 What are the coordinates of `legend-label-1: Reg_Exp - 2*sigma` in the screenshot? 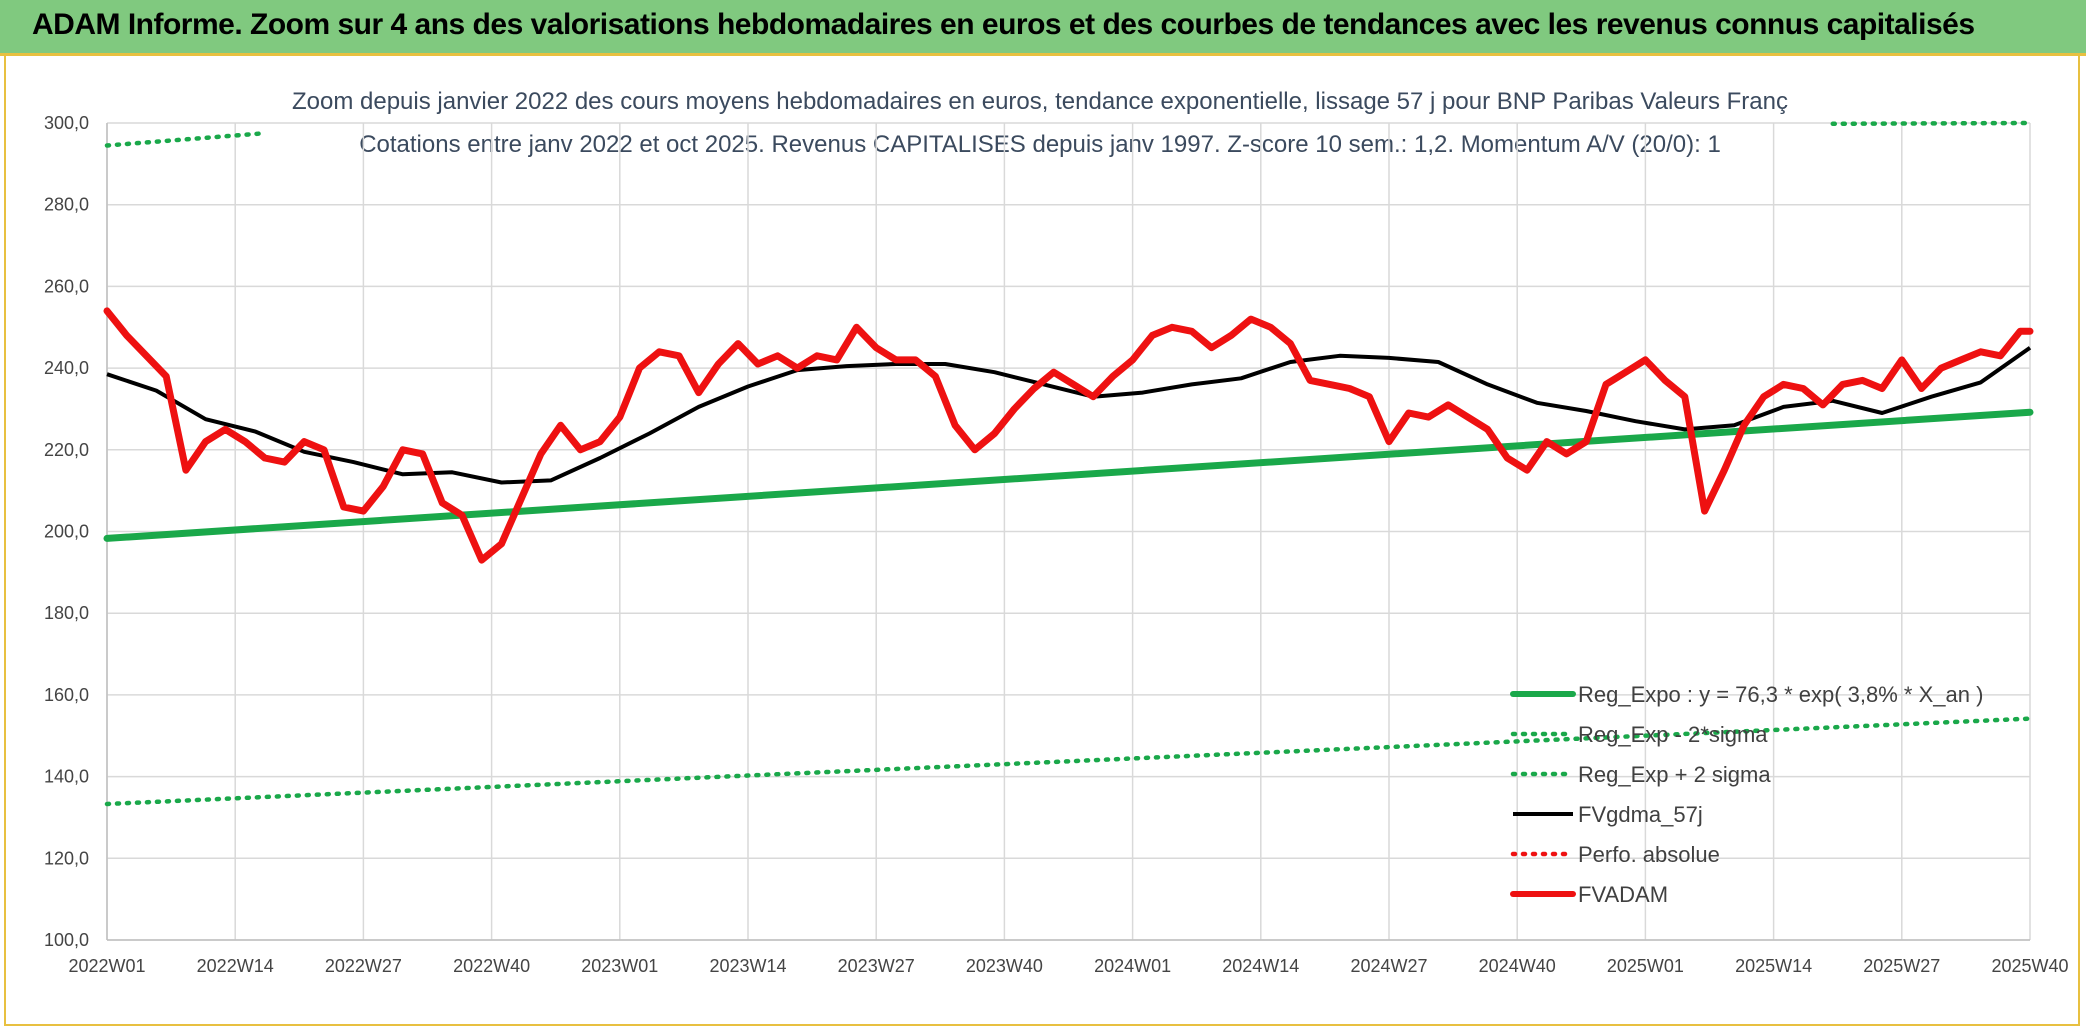 It's located at (1673, 734).